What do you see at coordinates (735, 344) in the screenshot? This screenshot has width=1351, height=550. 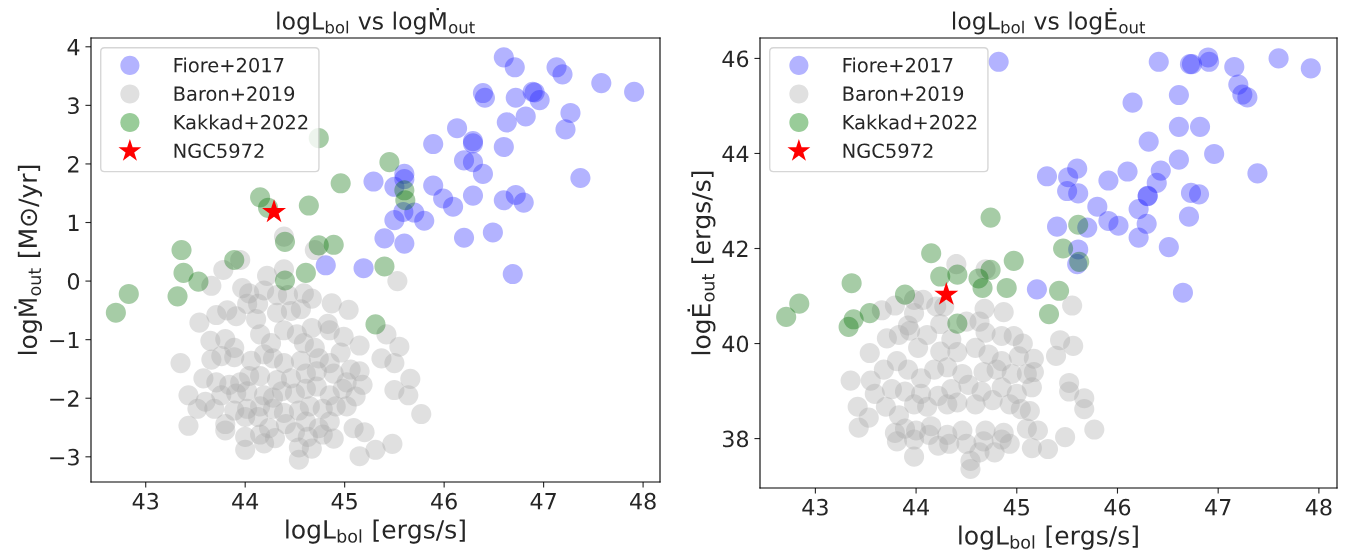 I see `y-tick-label: 40` at bounding box center [735, 344].